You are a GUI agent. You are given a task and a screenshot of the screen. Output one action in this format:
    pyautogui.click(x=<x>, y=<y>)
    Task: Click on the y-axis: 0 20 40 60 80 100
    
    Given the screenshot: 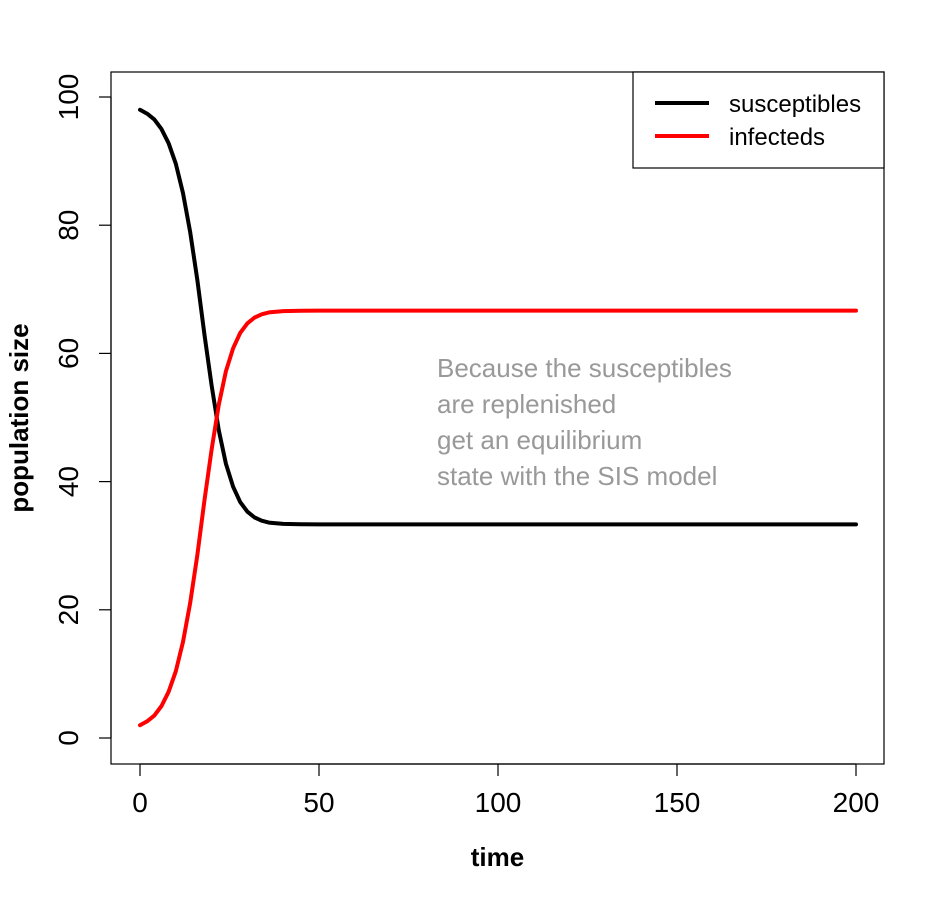 What is the action you would take?
    pyautogui.click(x=82, y=410)
    